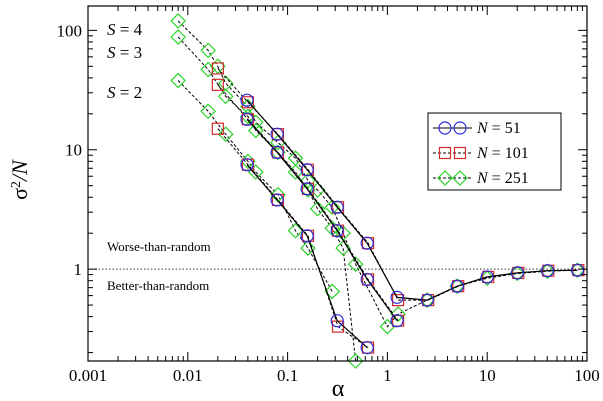 The image size is (603, 401). Describe the element at coordinates (496, 178) in the screenshot. I see `legend-label-n251-eq: =` at that location.